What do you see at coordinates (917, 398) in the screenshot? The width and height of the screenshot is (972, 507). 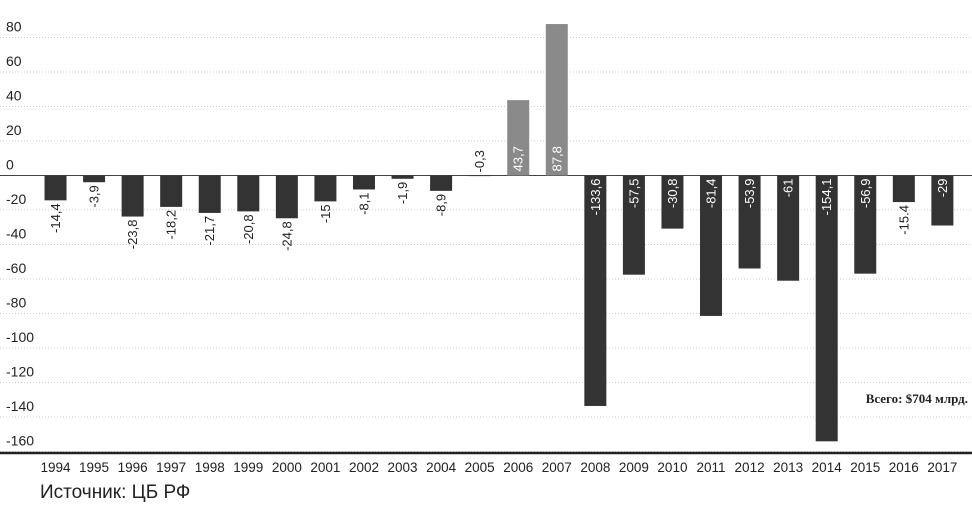 I see `total-annotation: Всего: $704 млрд.` at bounding box center [917, 398].